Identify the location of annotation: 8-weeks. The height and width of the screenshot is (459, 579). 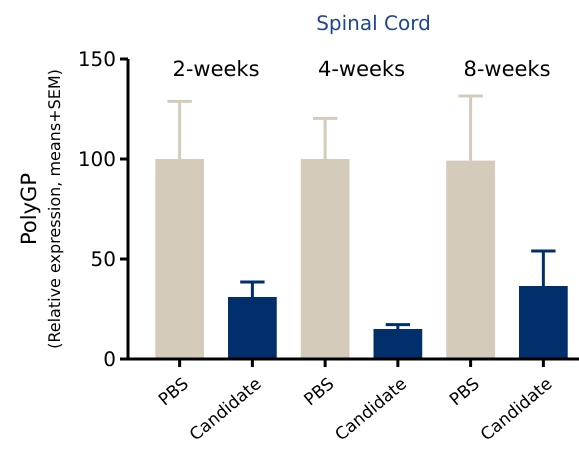
(507, 69).